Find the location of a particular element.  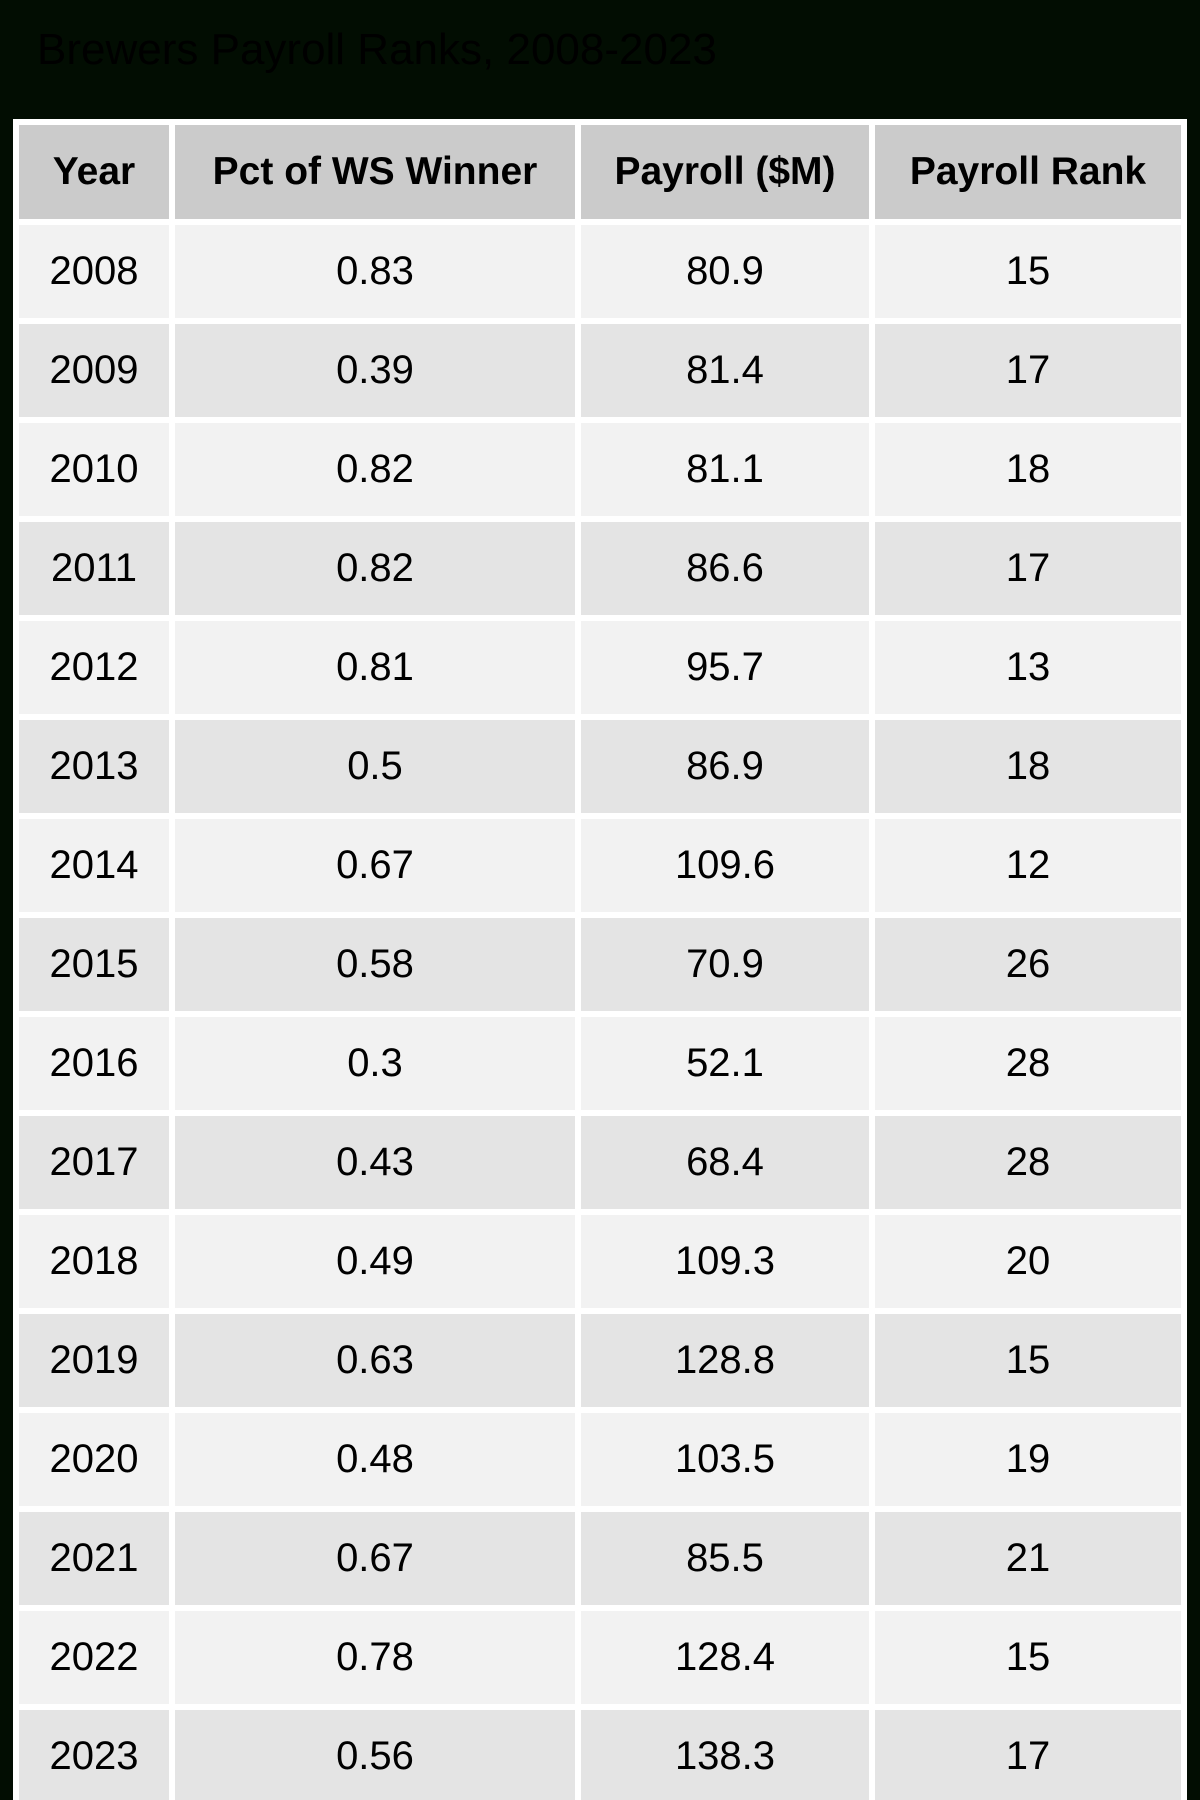

table-row: 2012 0.81 95.7 13 is located at coordinates (600, 667).